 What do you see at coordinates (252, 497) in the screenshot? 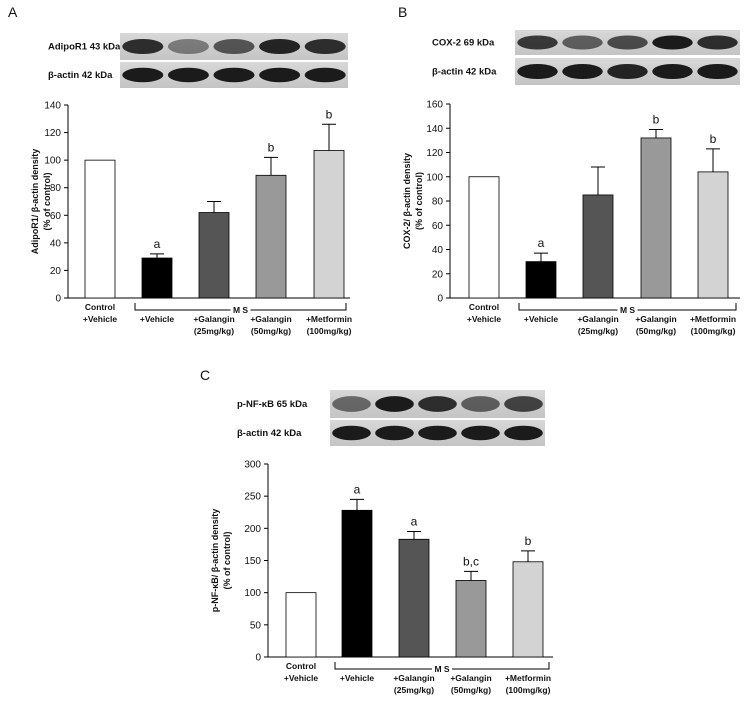
I see `y-tick-label: 250` at bounding box center [252, 497].